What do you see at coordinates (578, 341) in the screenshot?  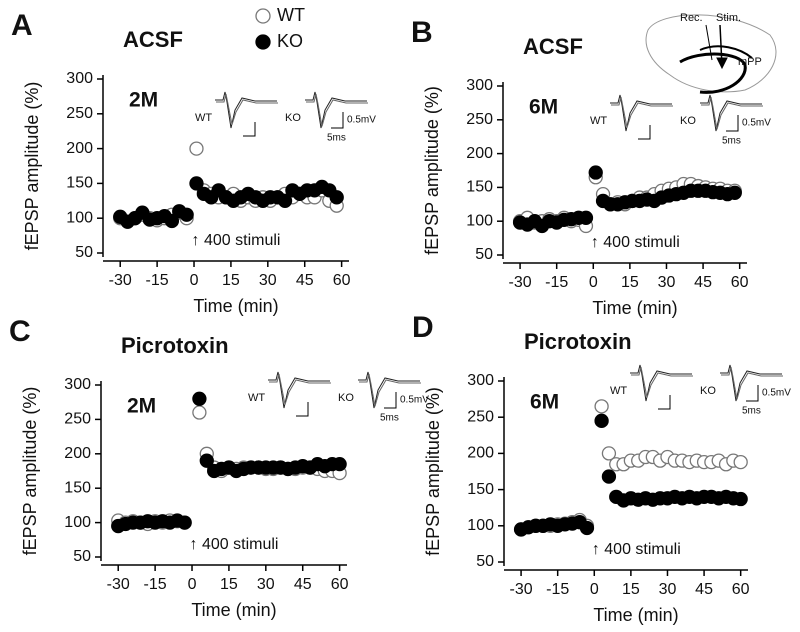 I see `panel-title: Picrotoxin` at bounding box center [578, 341].